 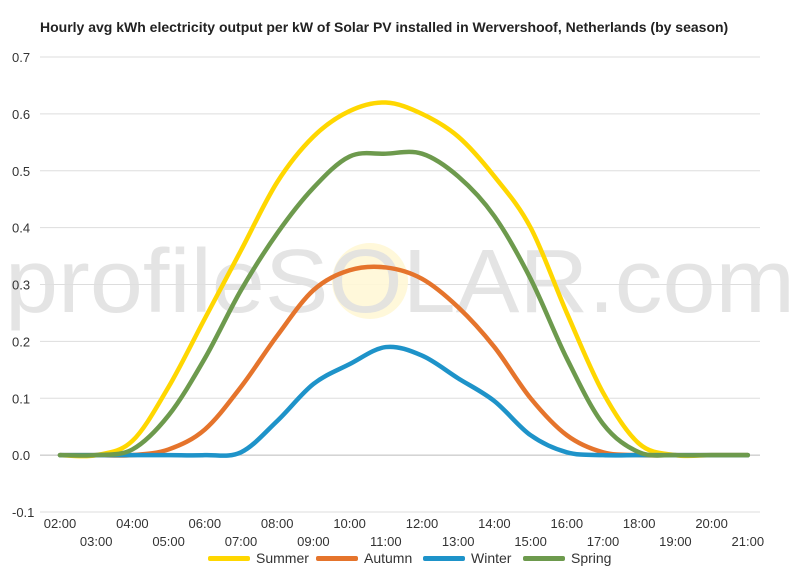 What do you see at coordinates (21, 285) in the screenshot?
I see `y-tick-label: 0.3` at bounding box center [21, 285].